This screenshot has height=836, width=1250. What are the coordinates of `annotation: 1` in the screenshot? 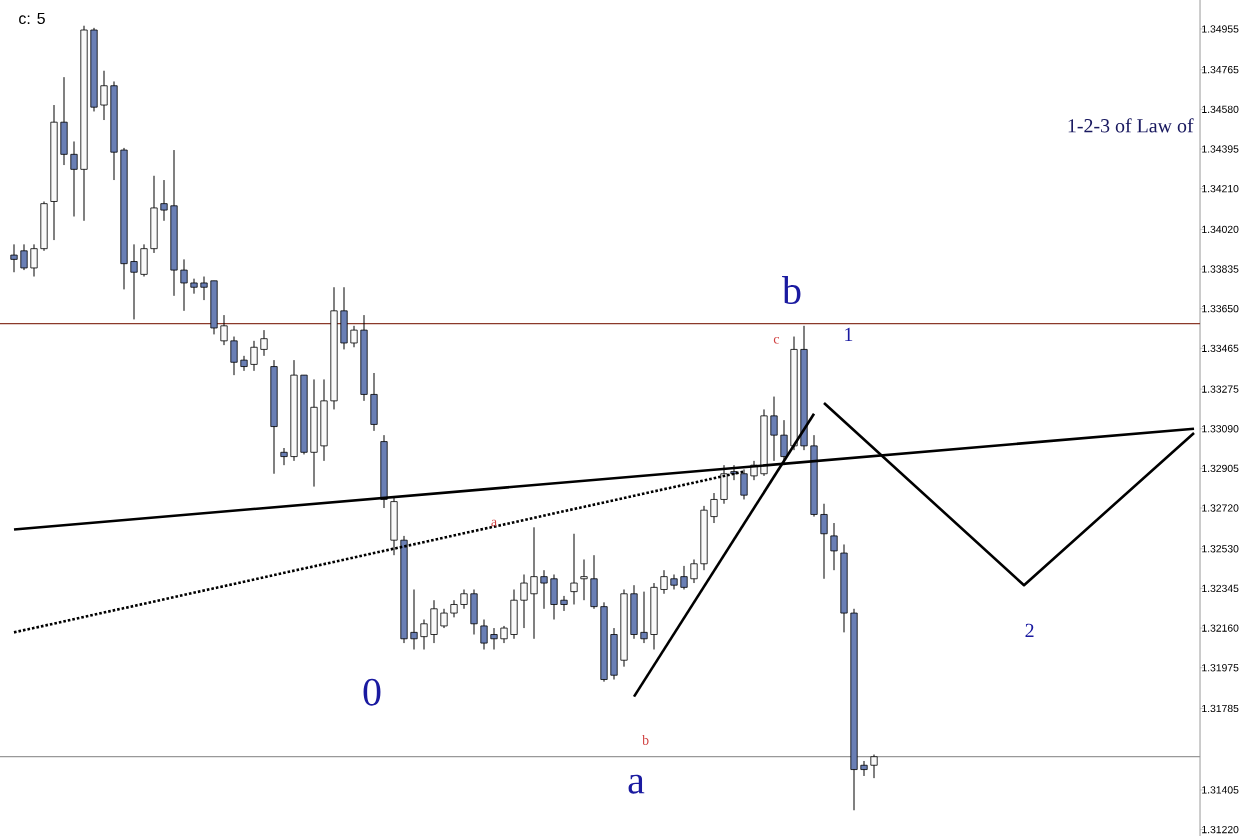 It's located at (849, 334).